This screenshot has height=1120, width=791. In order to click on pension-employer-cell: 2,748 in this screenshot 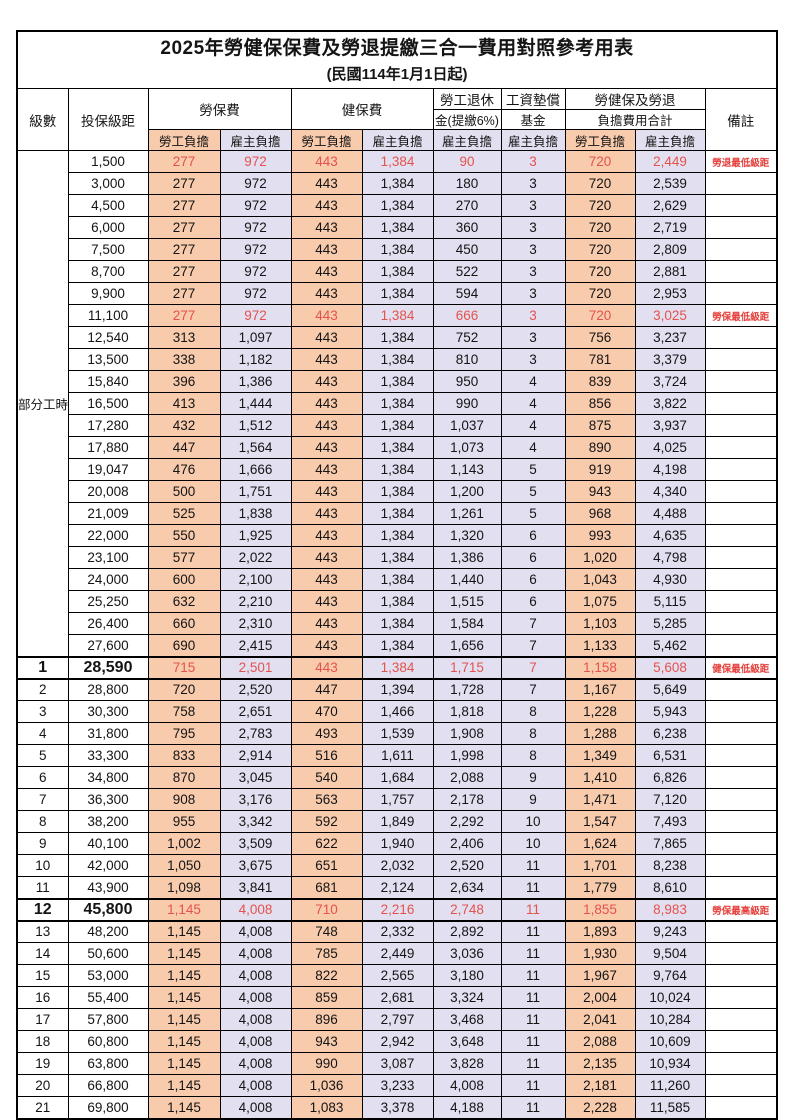, I will do `click(467, 909)`.